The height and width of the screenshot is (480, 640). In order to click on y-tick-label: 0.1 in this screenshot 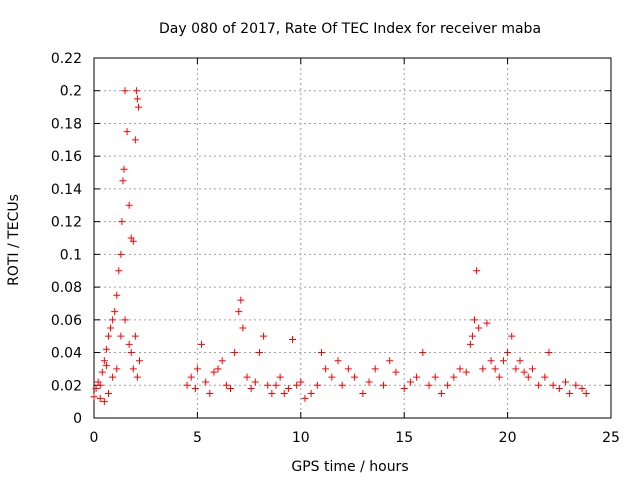, I will do `click(71, 255)`.